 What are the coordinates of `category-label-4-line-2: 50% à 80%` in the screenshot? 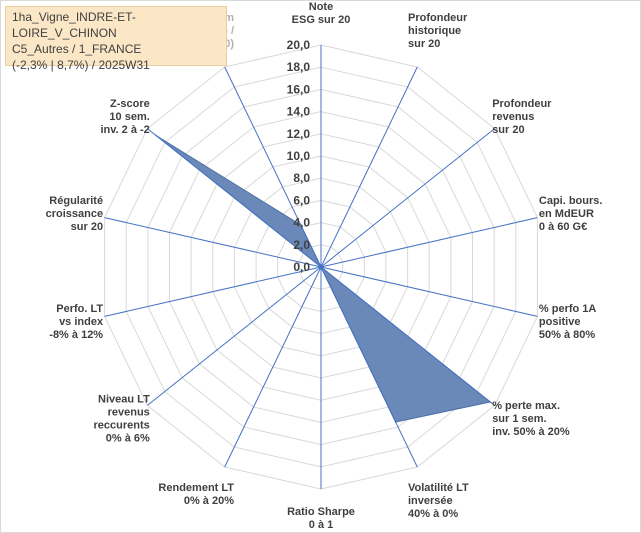 It's located at (567, 335).